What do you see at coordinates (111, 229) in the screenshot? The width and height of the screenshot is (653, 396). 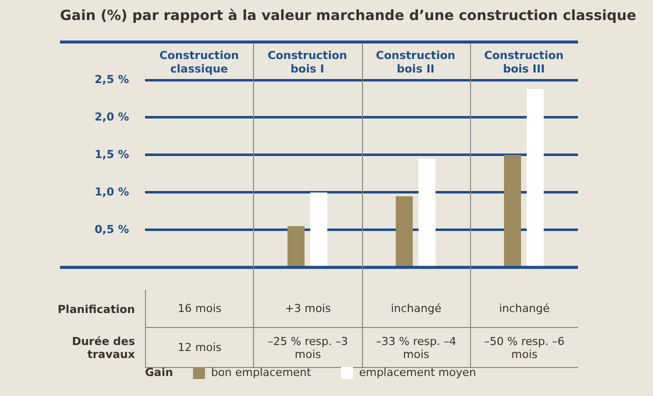 I see `y-tick-label: 0,5 %` at bounding box center [111, 229].